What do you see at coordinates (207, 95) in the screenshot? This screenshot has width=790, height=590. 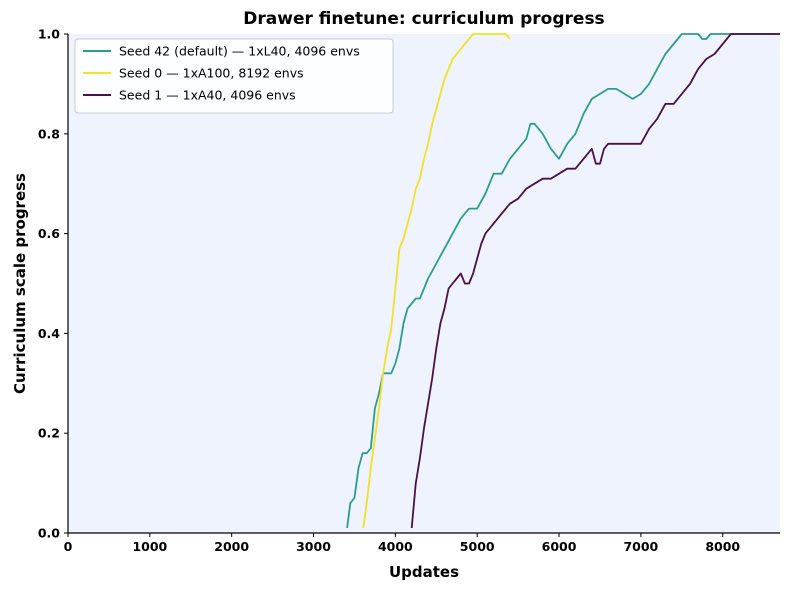 I see `legend-entry: Seed 1 — 1xA40, 4096 envs` at bounding box center [207, 95].